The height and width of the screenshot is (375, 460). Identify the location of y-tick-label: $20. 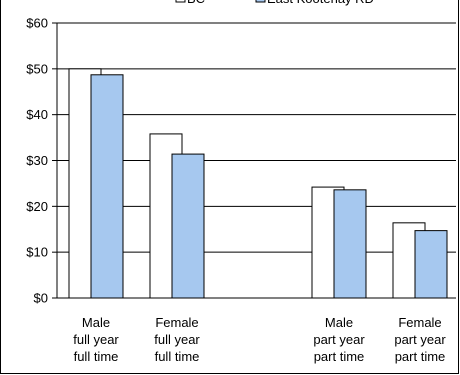
(37, 206).